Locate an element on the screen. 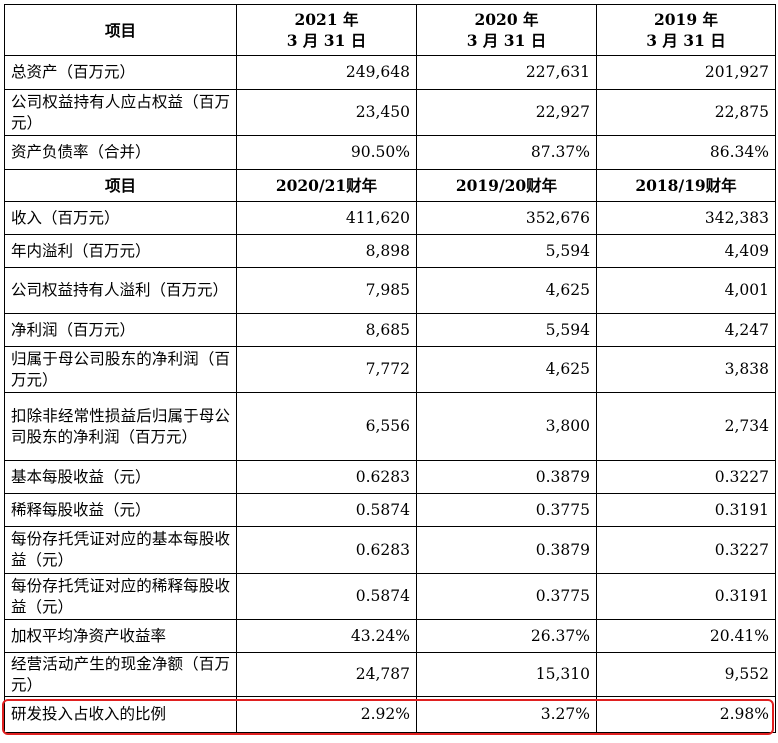 Image resolution: width=778 pixels, height=743 pixels. table-row-basic-eps: 基本每股收益（元） 0.6283 0.3879 0.3227 is located at coordinates (390, 477).